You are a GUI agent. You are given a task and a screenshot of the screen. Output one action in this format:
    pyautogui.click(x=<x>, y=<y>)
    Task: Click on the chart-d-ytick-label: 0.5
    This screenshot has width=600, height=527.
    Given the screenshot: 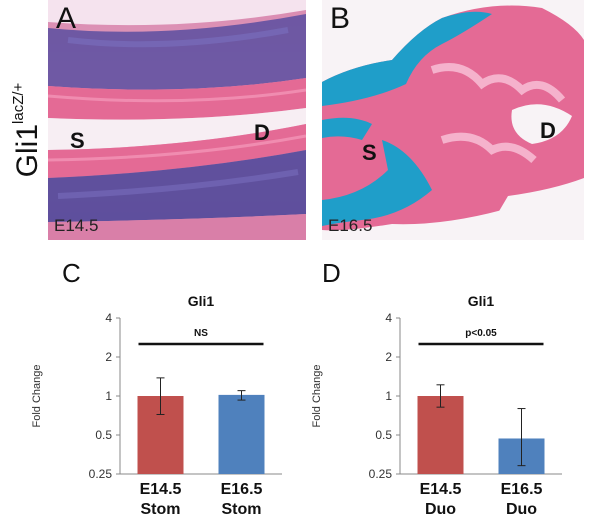 What is the action you would take?
    pyautogui.click(x=383, y=435)
    